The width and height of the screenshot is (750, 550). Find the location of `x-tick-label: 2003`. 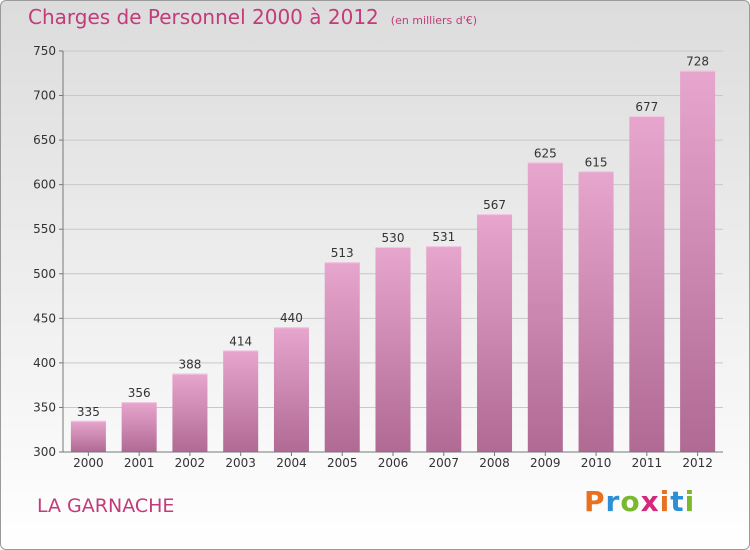

x-tick-label: 2003 is located at coordinates (240, 463).